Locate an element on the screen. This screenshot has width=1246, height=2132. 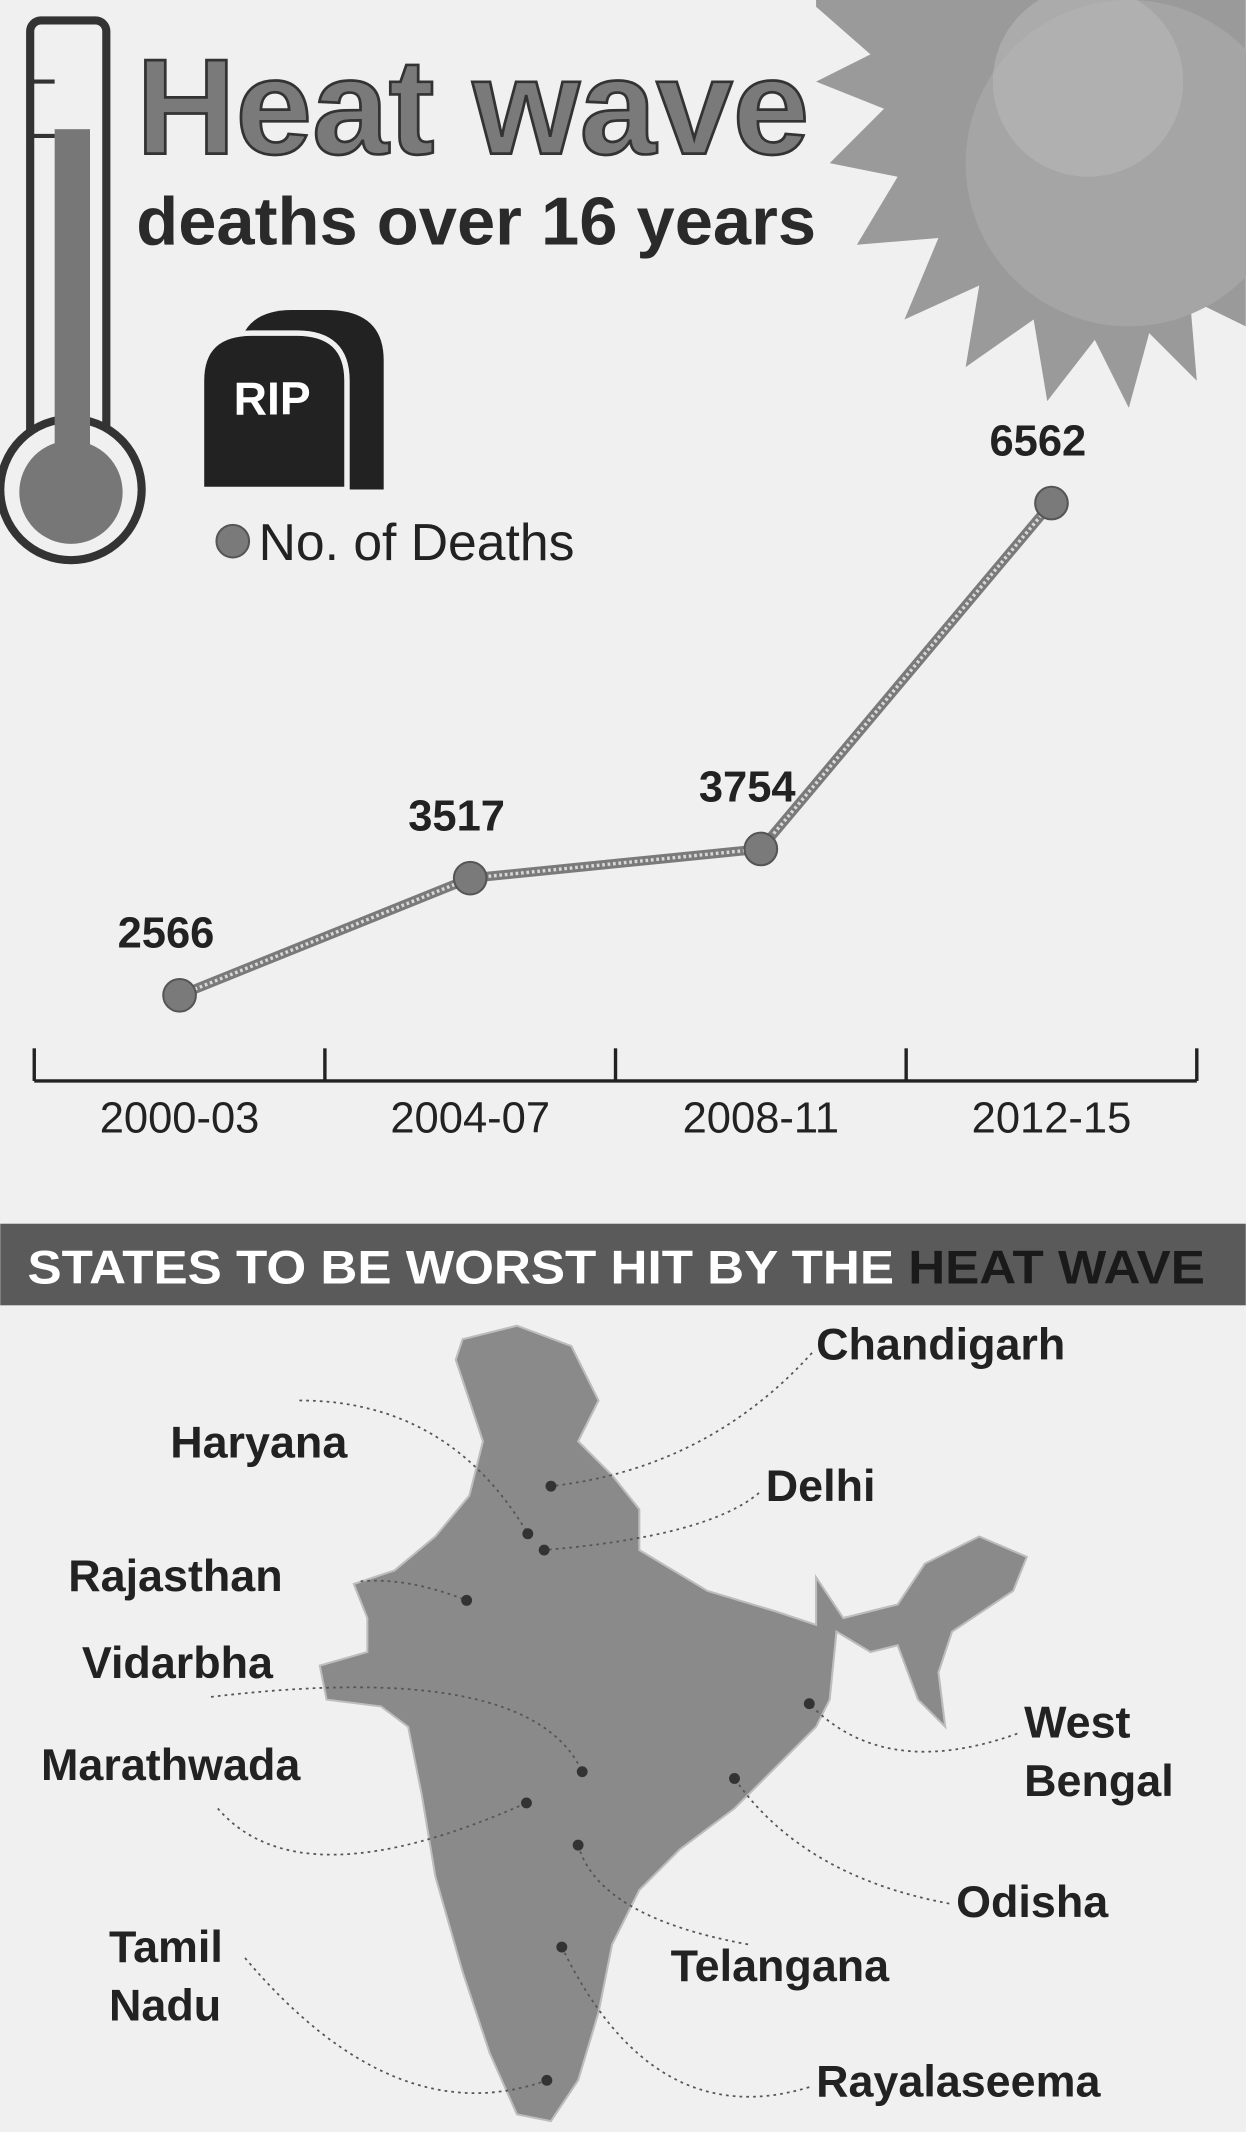
state-label: Marathwada is located at coordinates (171, 1764).